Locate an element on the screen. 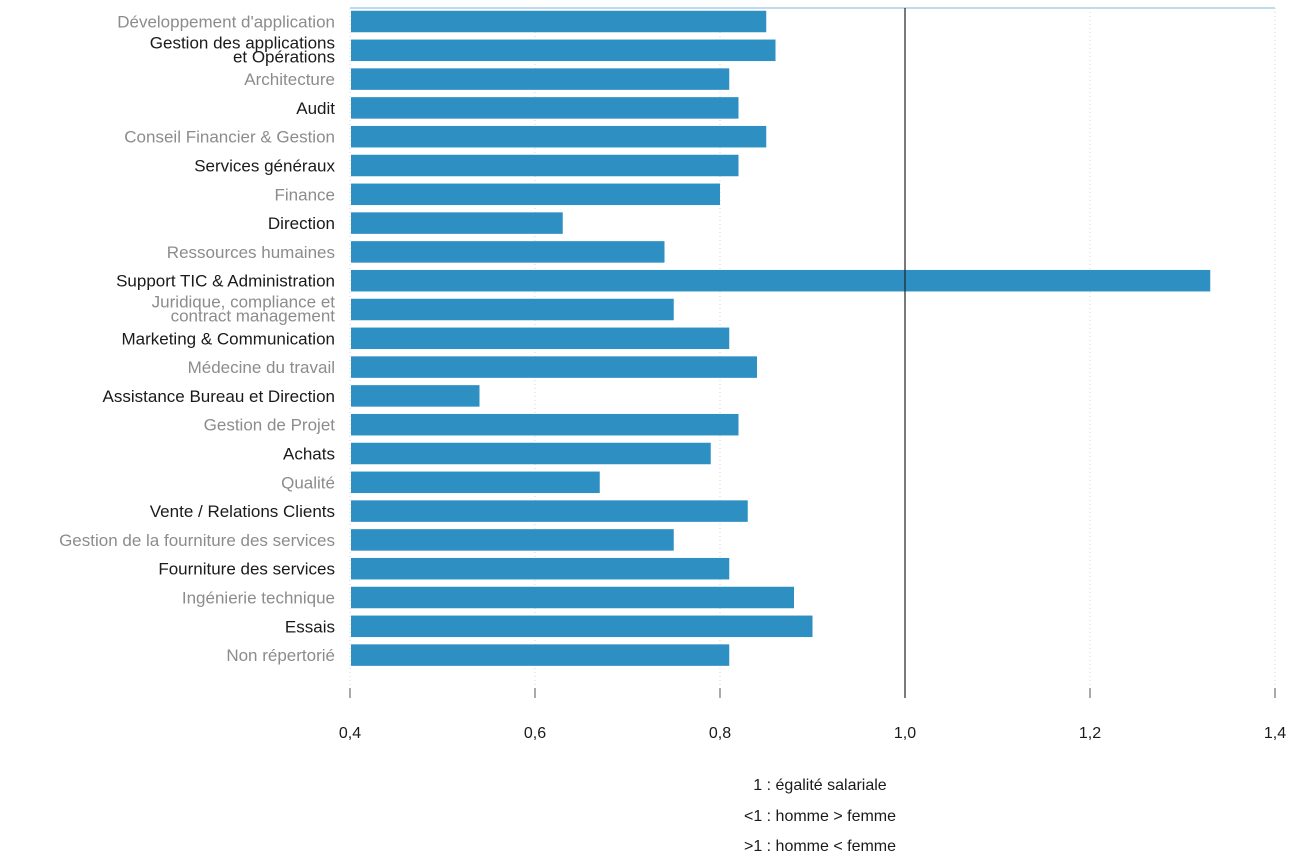 This screenshot has width=1298, height=859. category-label: Direction is located at coordinates (301, 223).